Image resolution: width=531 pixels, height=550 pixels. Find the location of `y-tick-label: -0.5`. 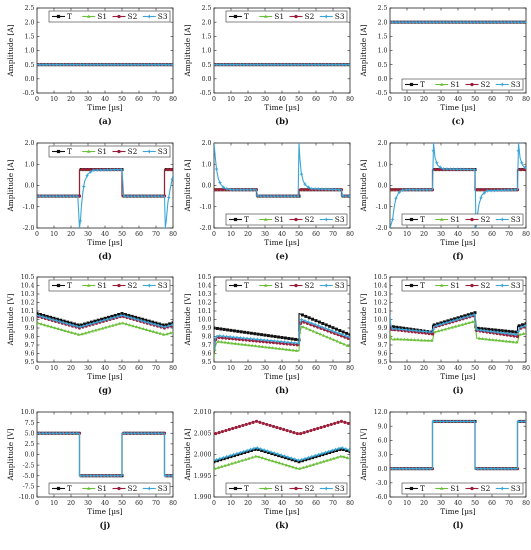

y-tick-label: -0.5 is located at coordinates (206, 93).